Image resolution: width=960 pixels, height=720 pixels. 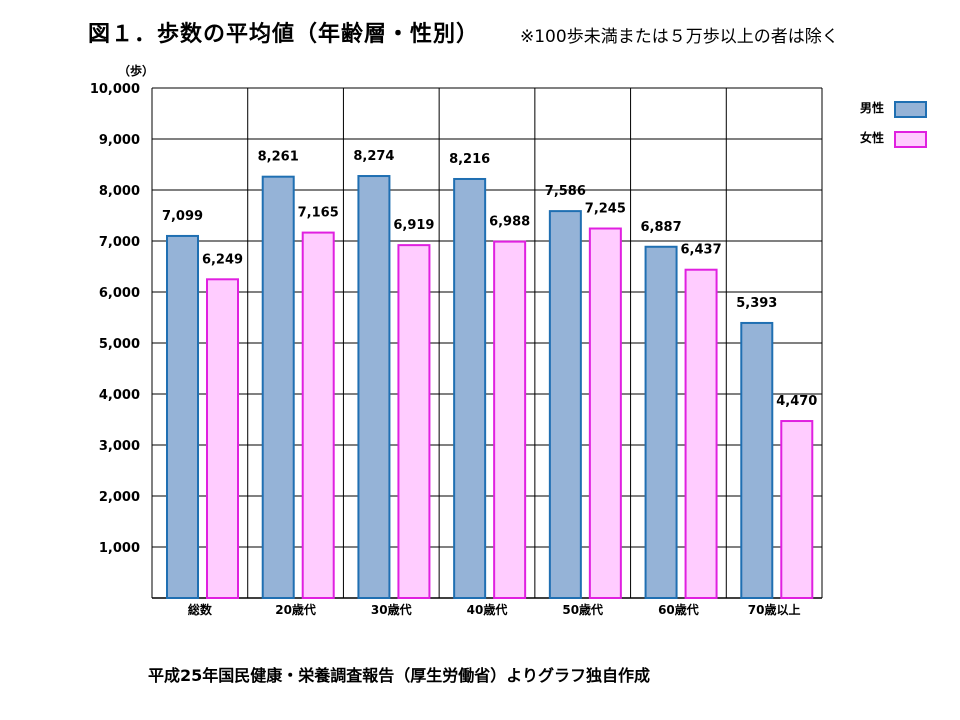 I want to click on data-label: 8,274, so click(x=373, y=156).